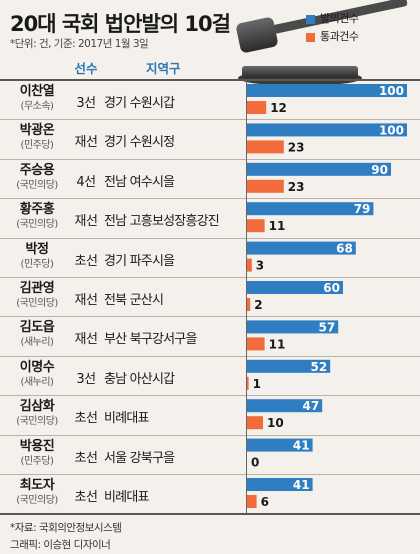 Image resolution: width=420 pixels, height=554 pixels. Describe the element at coordinates (139, 103) in the screenshot. I see `row-district: 경기 수원시갑` at that location.